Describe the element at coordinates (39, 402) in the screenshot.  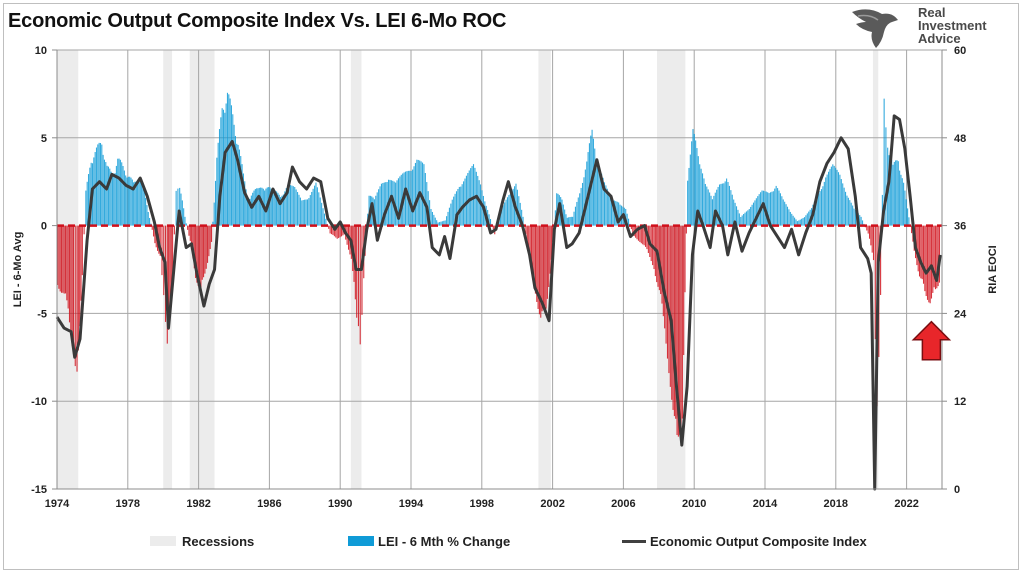
I see `y-tick-label: -10` at that location.